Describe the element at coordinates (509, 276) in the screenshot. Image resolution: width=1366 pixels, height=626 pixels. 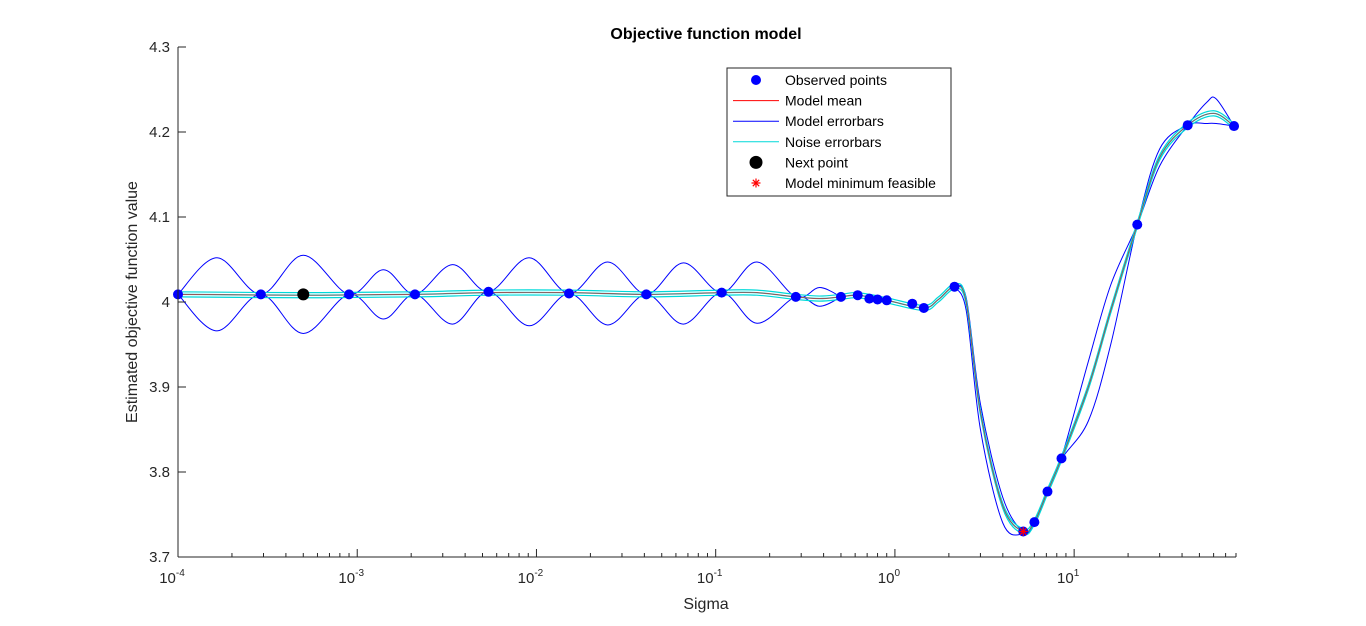
I see `model-errorbar-upper-line` at that location.